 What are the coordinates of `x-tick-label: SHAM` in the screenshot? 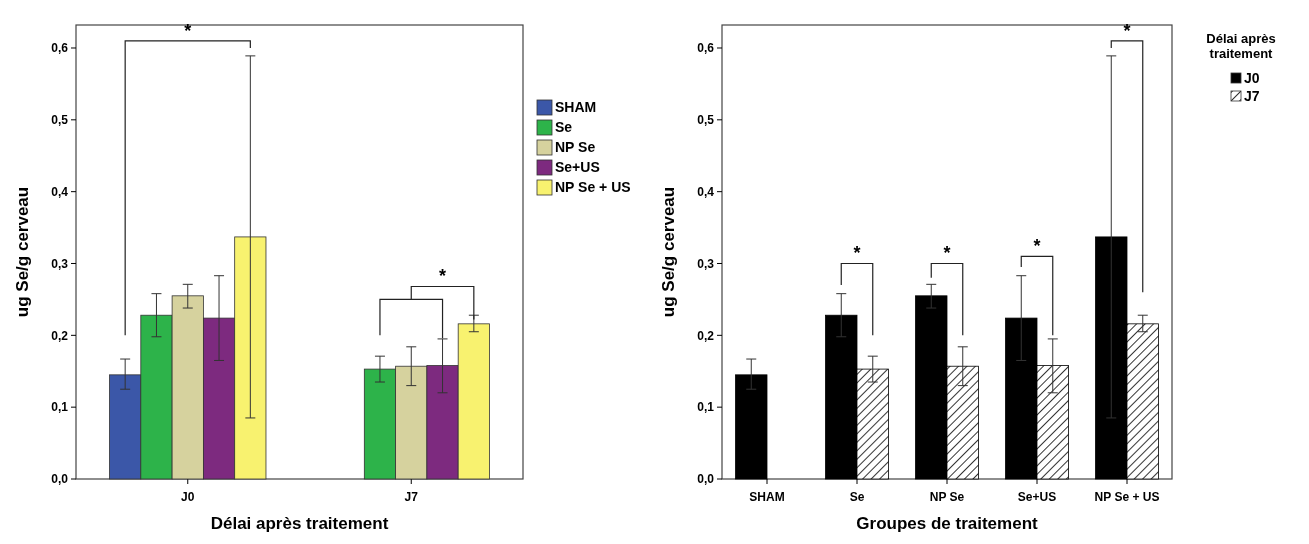 It's located at (767, 497).